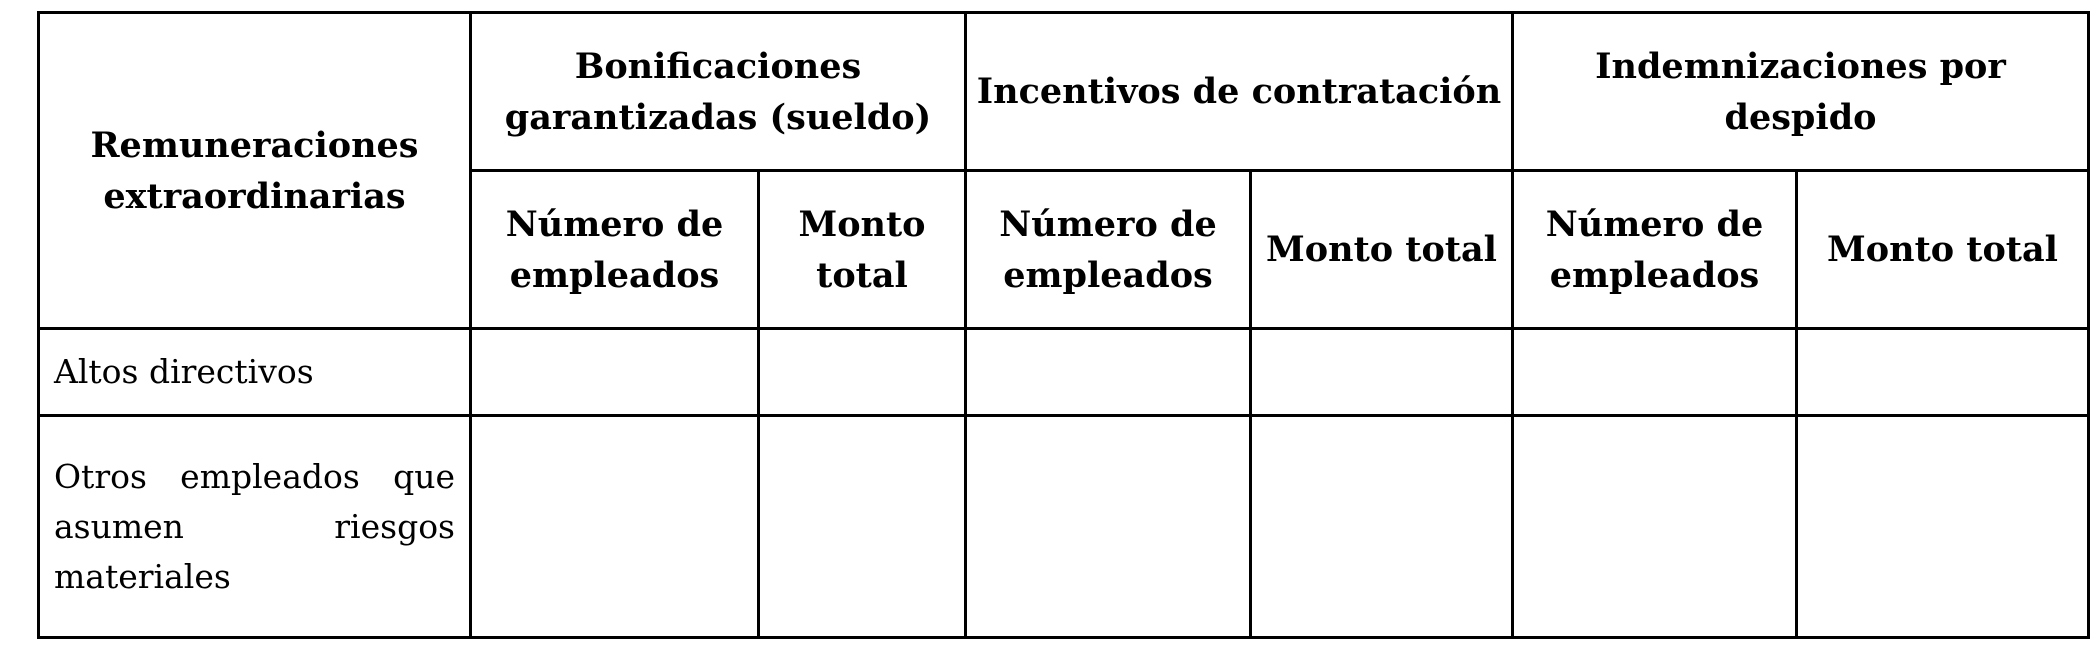 Image resolution: width=2100 pixels, height=659 pixels. I want to click on table-row: Altos directivos, so click(1063, 372).